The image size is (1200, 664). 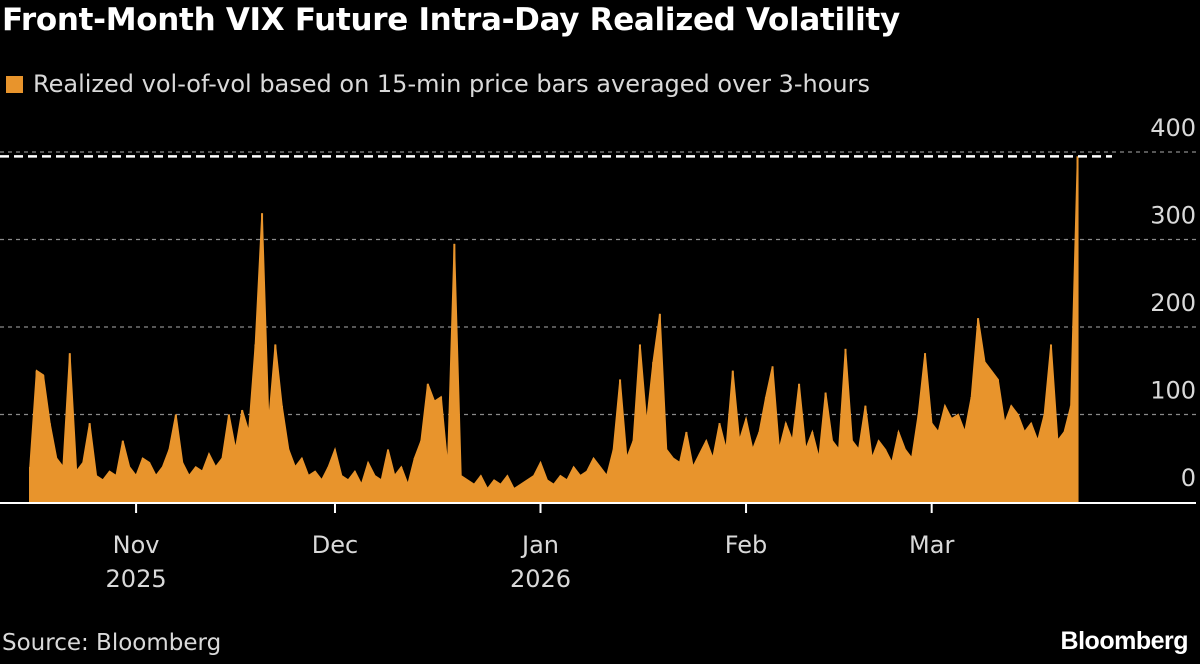 What do you see at coordinates (1188, 478) in the screenshot?
I see `y-tick-label: 0` at bounding box center [1188, 478].